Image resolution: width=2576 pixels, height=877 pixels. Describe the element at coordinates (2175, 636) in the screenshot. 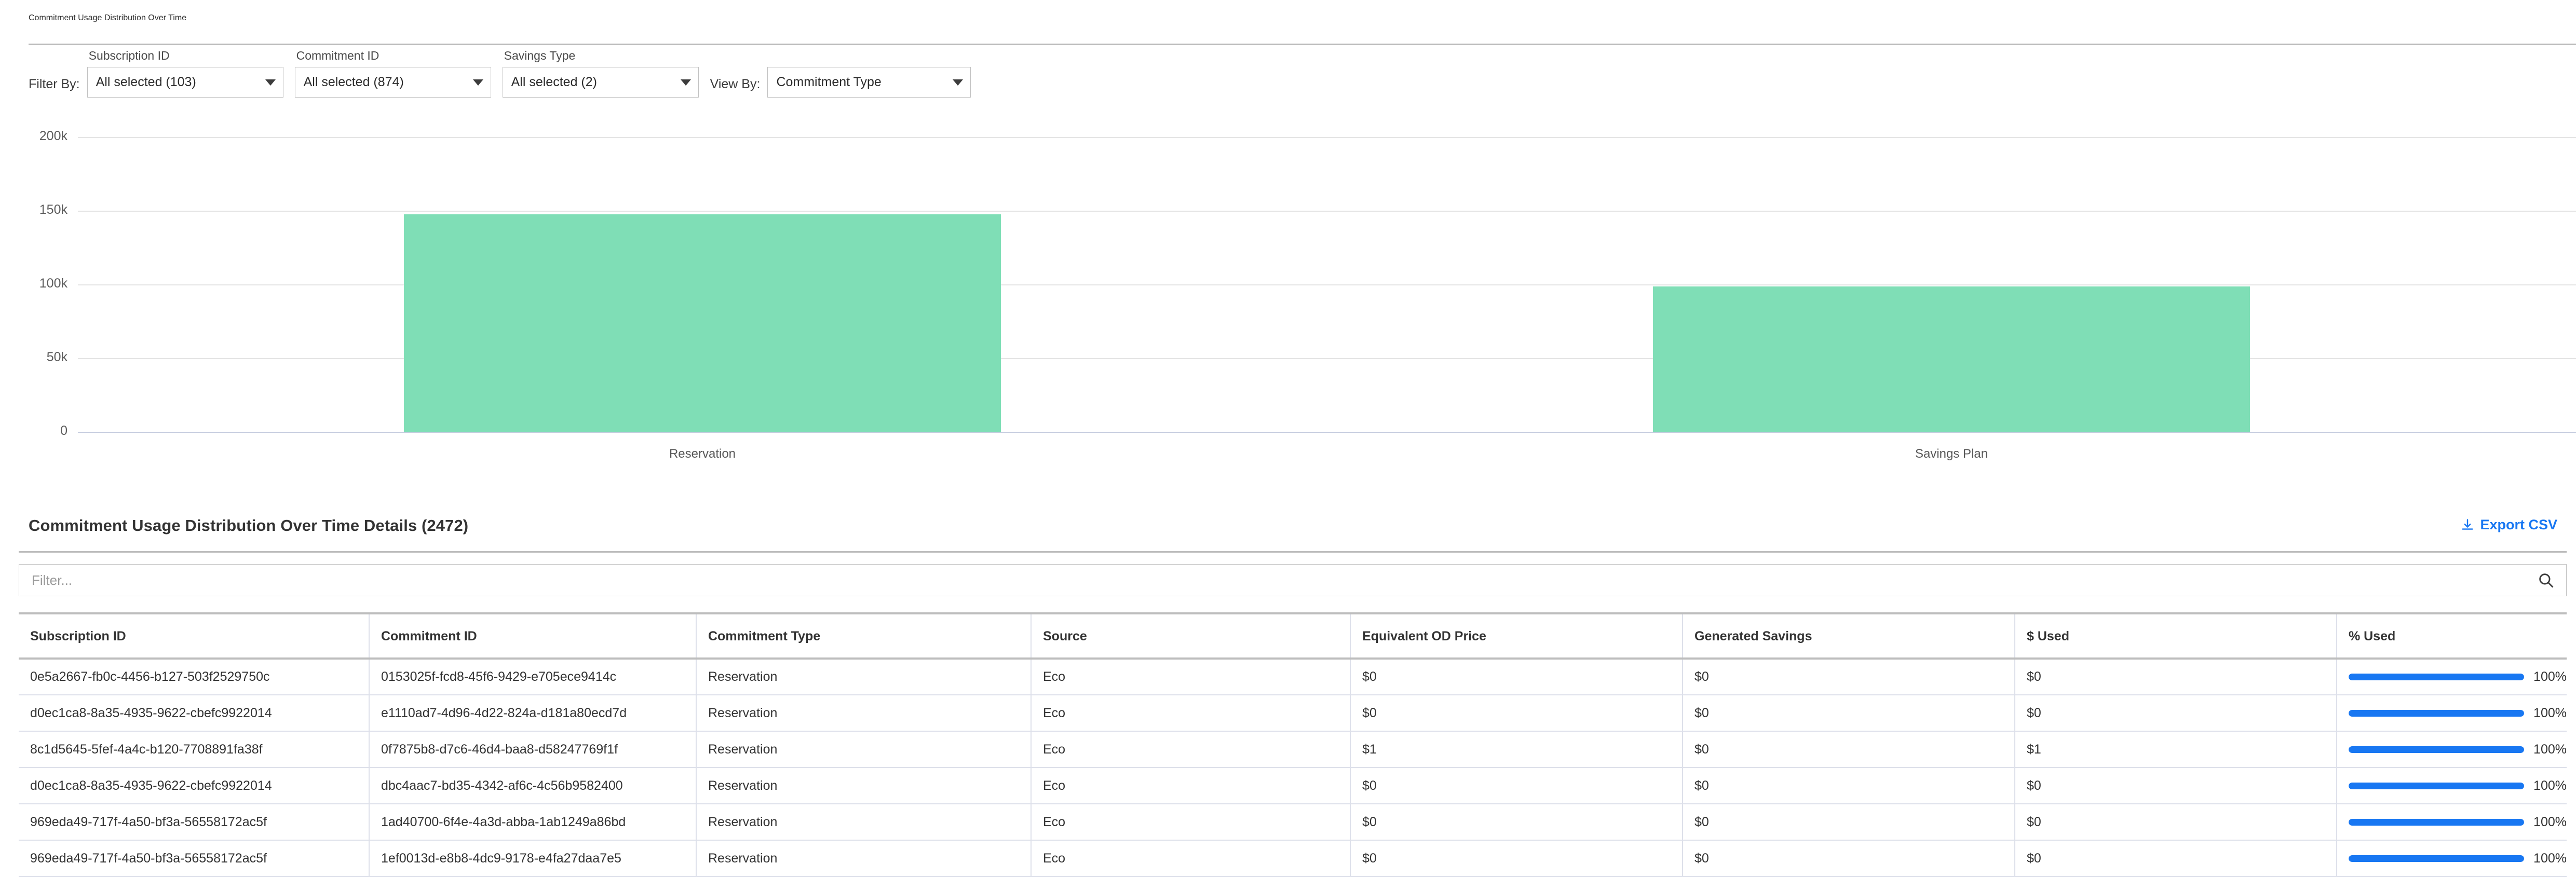

I see `column-header-dollars-used: $ Used` at that location.